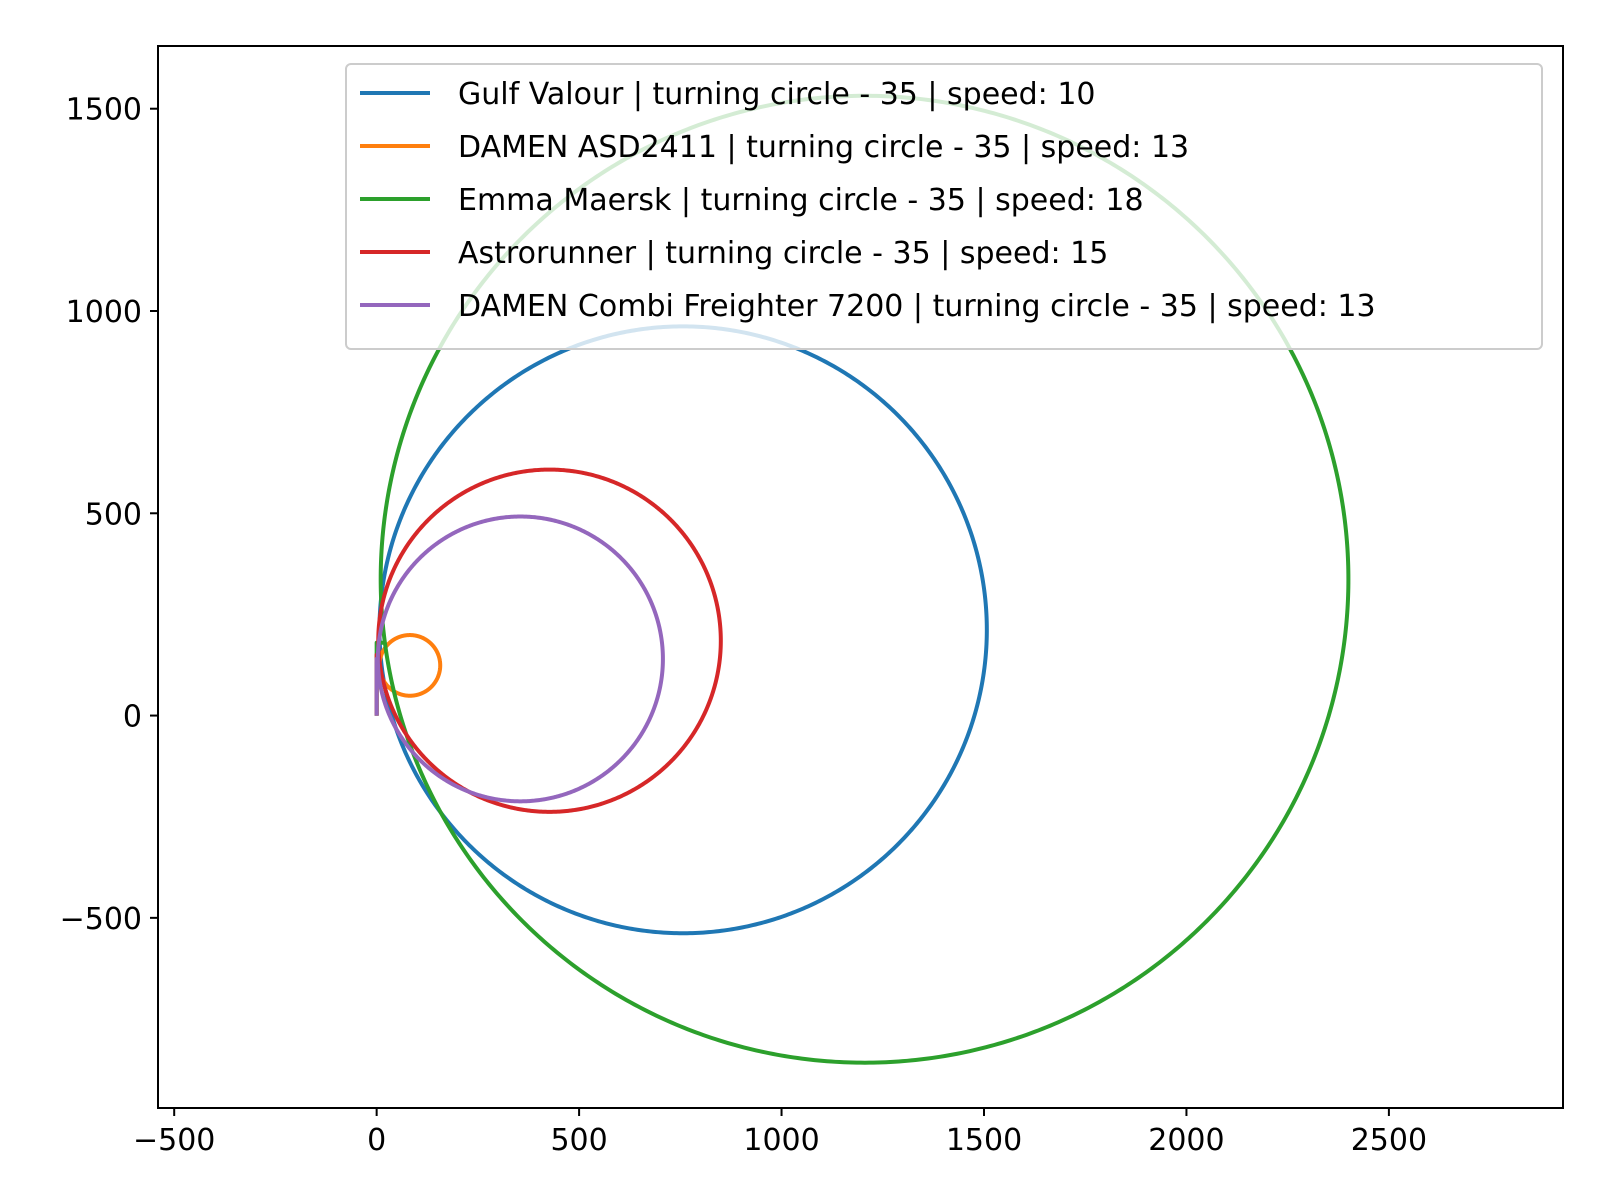 This screenshot has height=1200, width=1600. Describe the element at coordinates (174, 1140) in the screenshot. I see `x-tick-label: −500` at that location.